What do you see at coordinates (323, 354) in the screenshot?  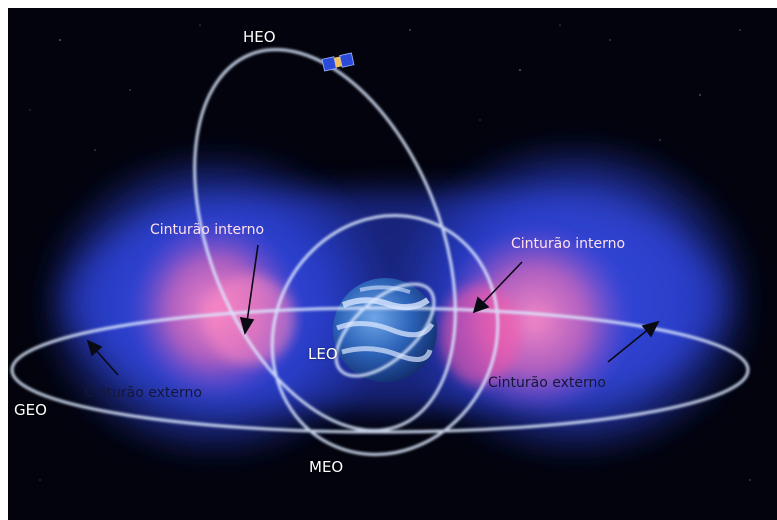 I see `leo-label: LEO` at bounding box center [323, 354].